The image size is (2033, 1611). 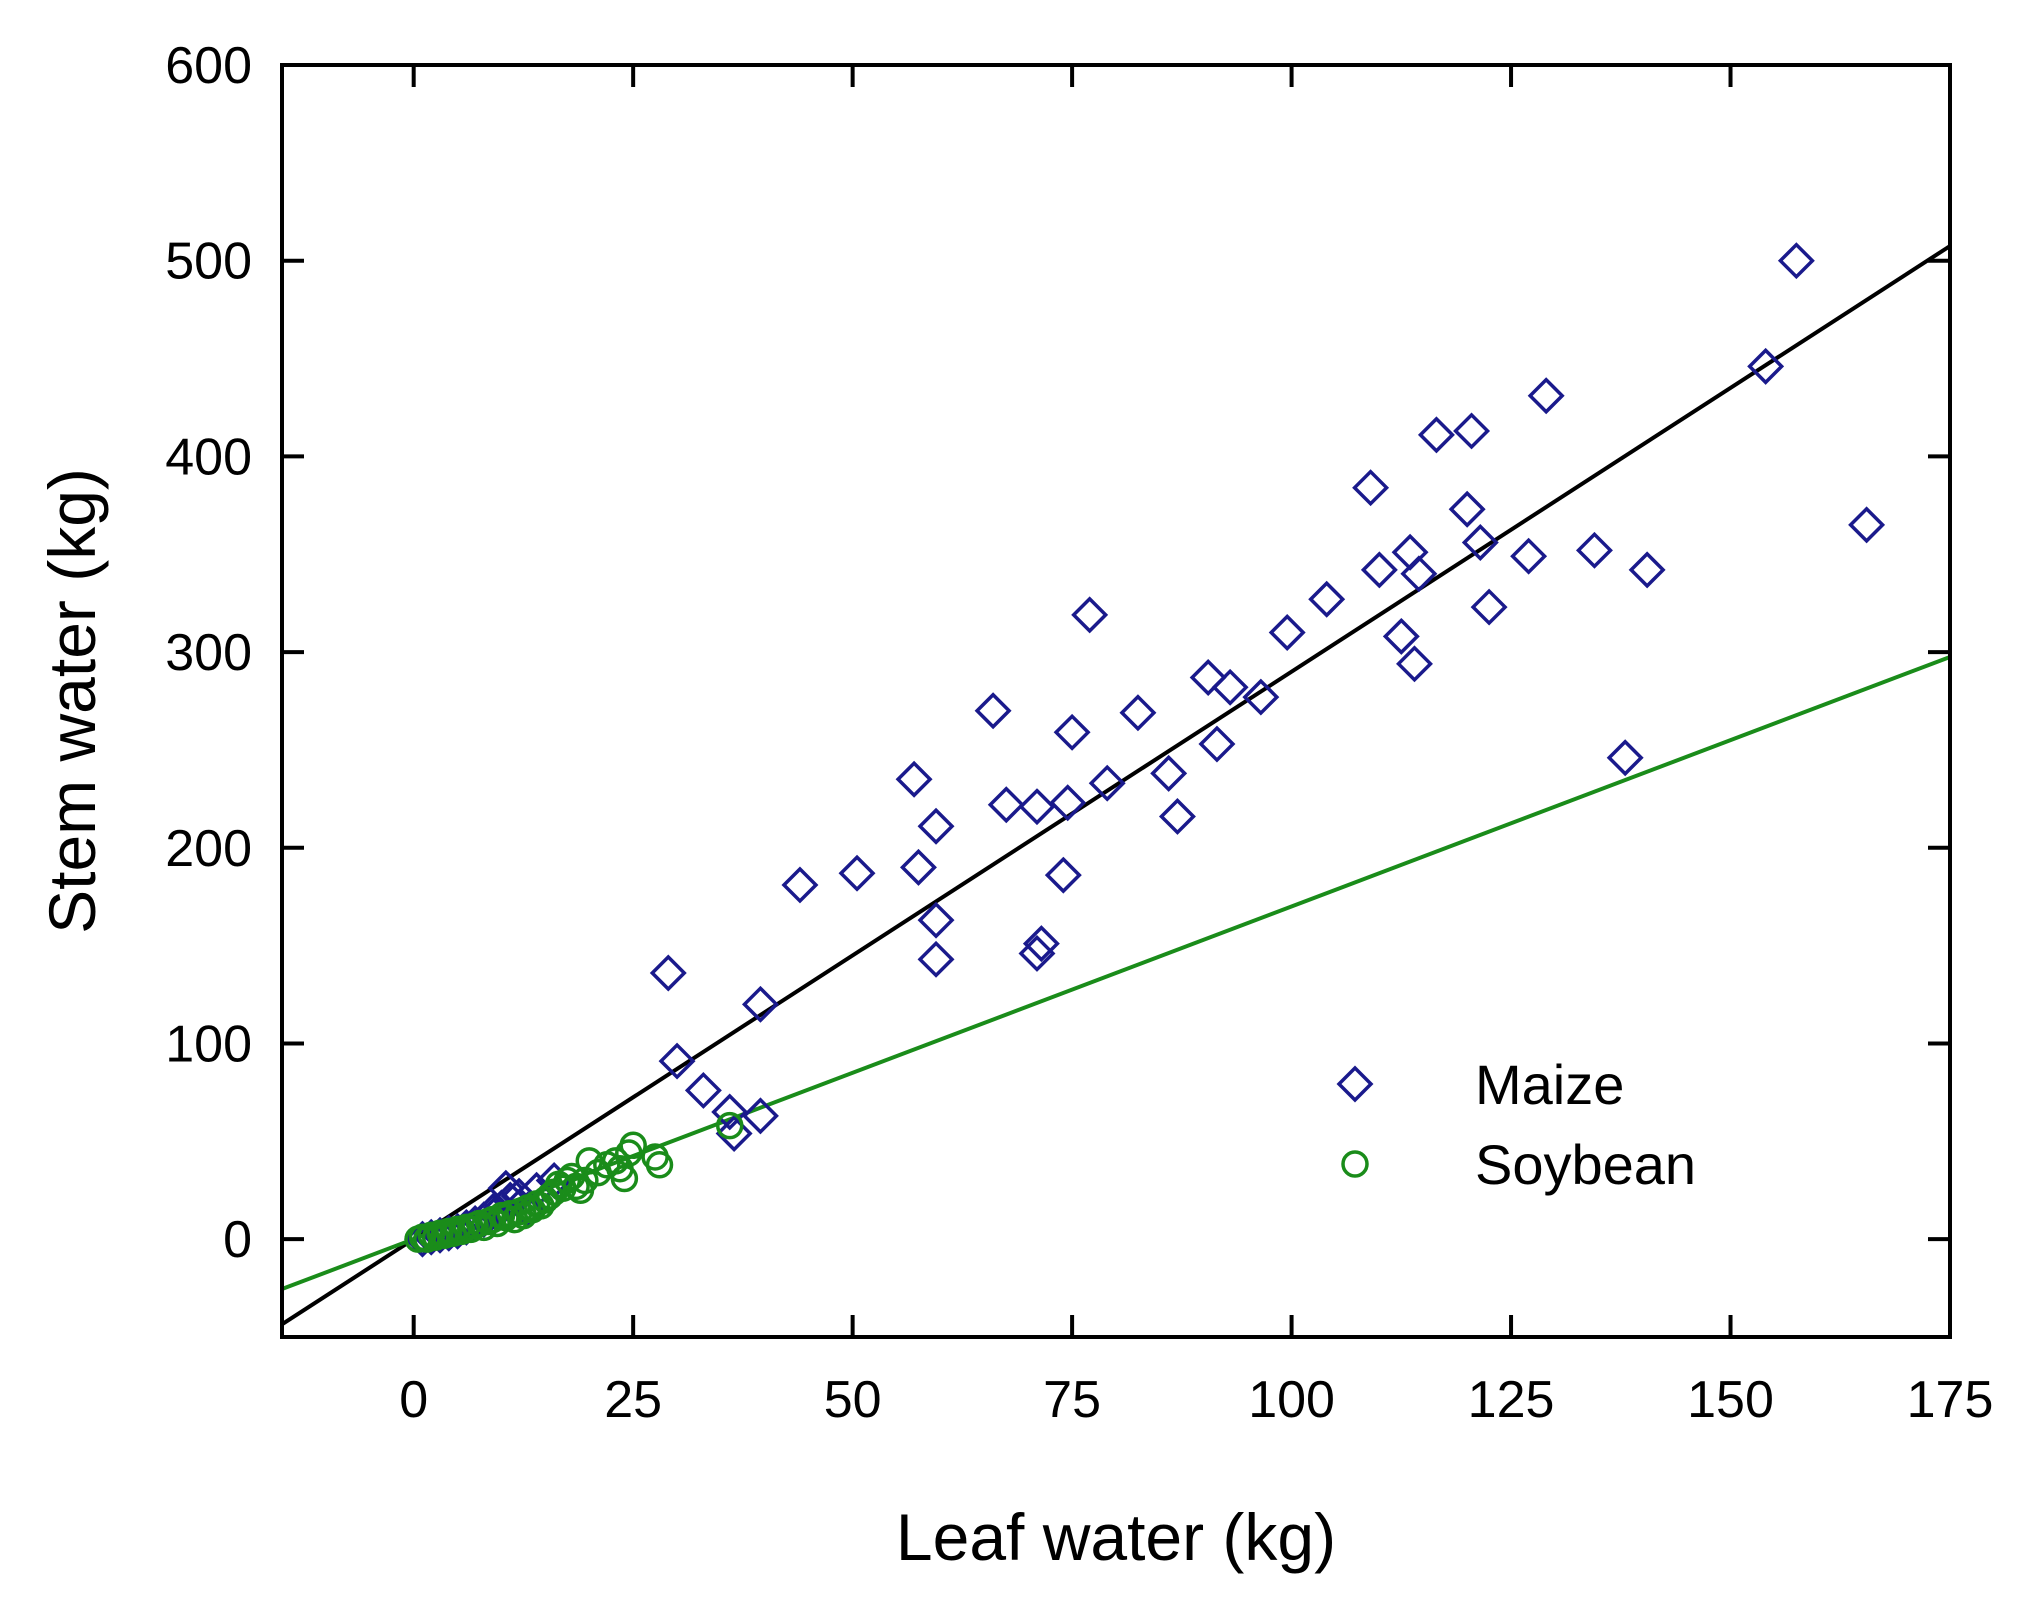 What do you see at coordinates (1355, 1164) in the screenshot?
I see `legend-marker-soybean` at bounding box center [1355, 1164].